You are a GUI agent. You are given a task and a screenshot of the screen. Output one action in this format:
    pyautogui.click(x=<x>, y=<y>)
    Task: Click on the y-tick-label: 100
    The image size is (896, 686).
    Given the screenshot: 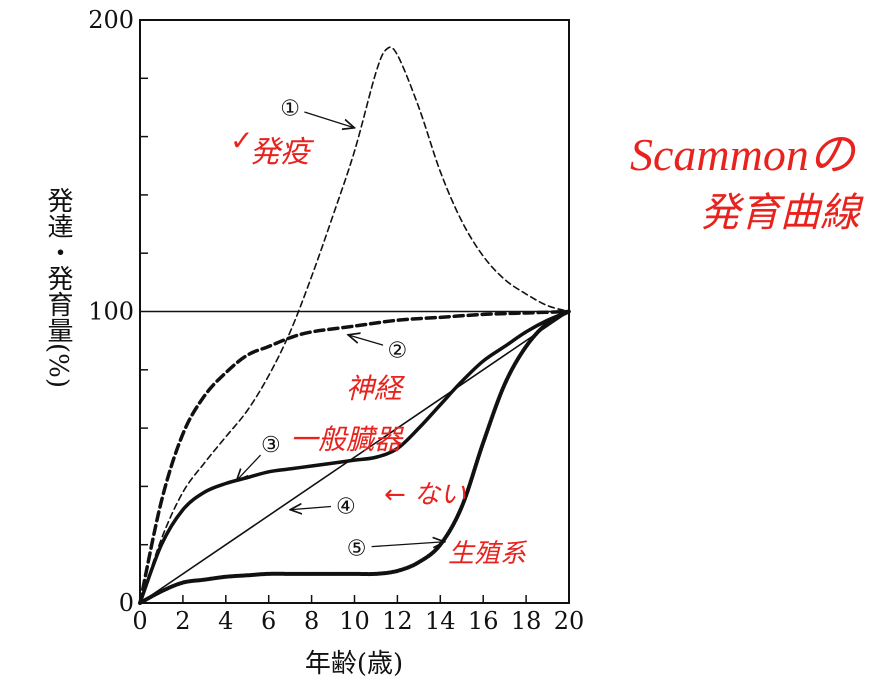 What is the action you would take?
    pyautogui.click(x=111, y=312)
    